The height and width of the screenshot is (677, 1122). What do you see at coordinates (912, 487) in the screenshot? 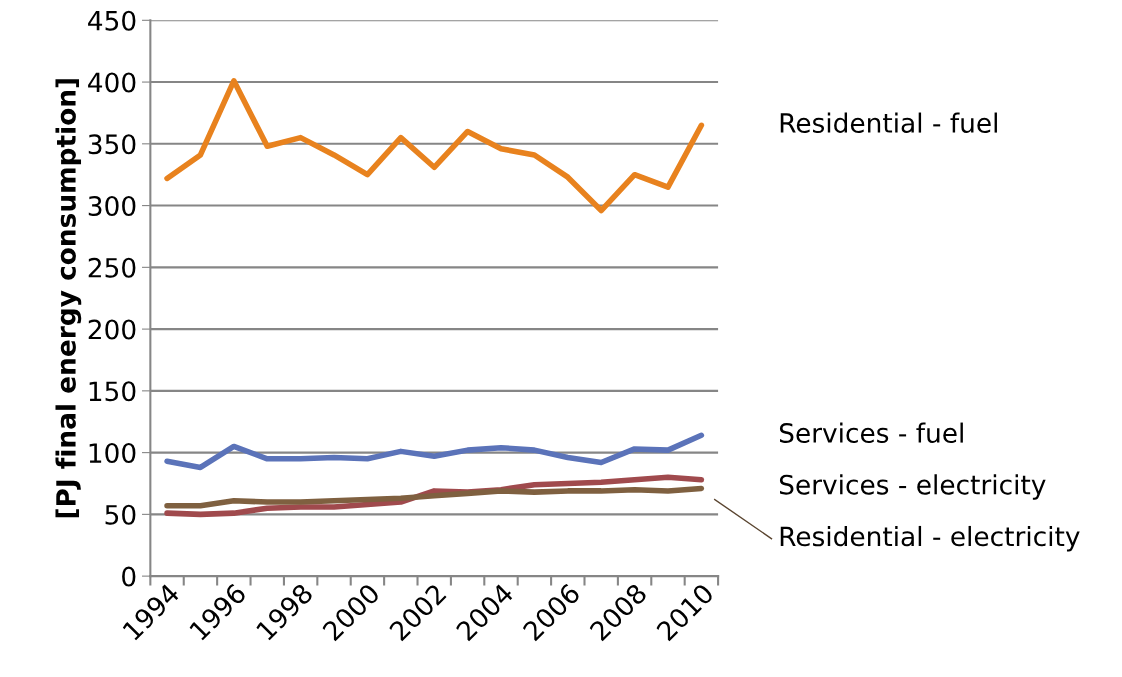
I see `text: Services - electricity` at bounding box center [912, 487].